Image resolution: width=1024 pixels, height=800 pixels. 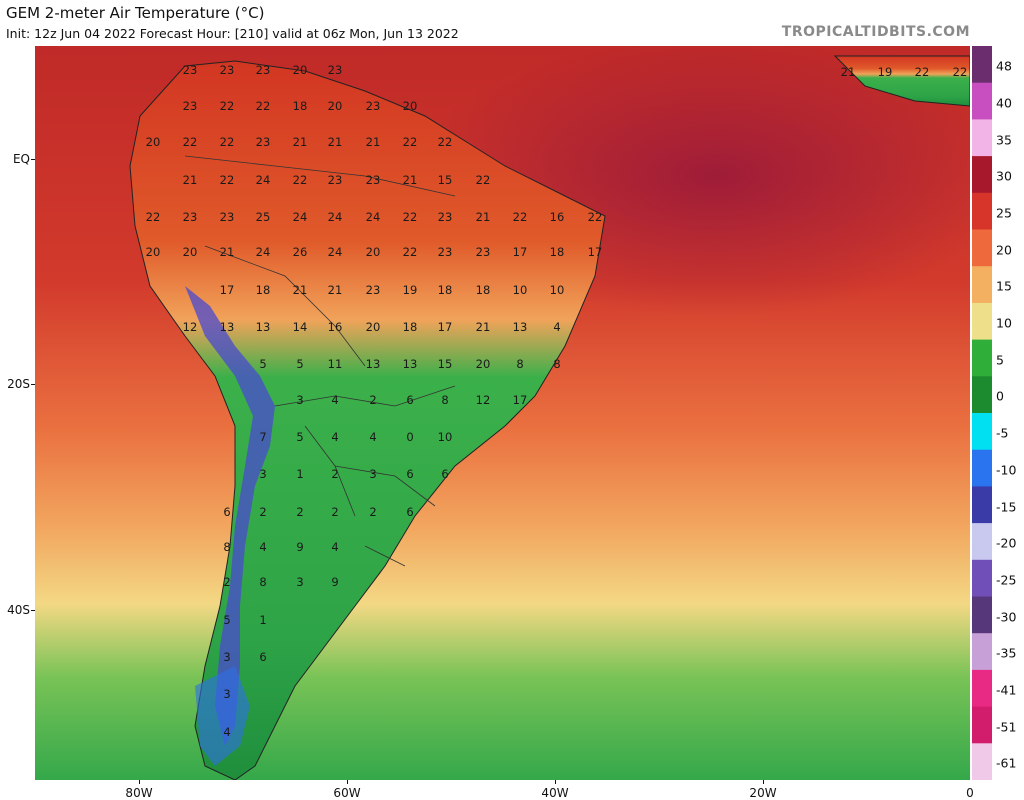 What do you see at coordinates (1000, 396) in the screenshot?
I see `colorbar-label: 0` at bounding box center [1000, 396].